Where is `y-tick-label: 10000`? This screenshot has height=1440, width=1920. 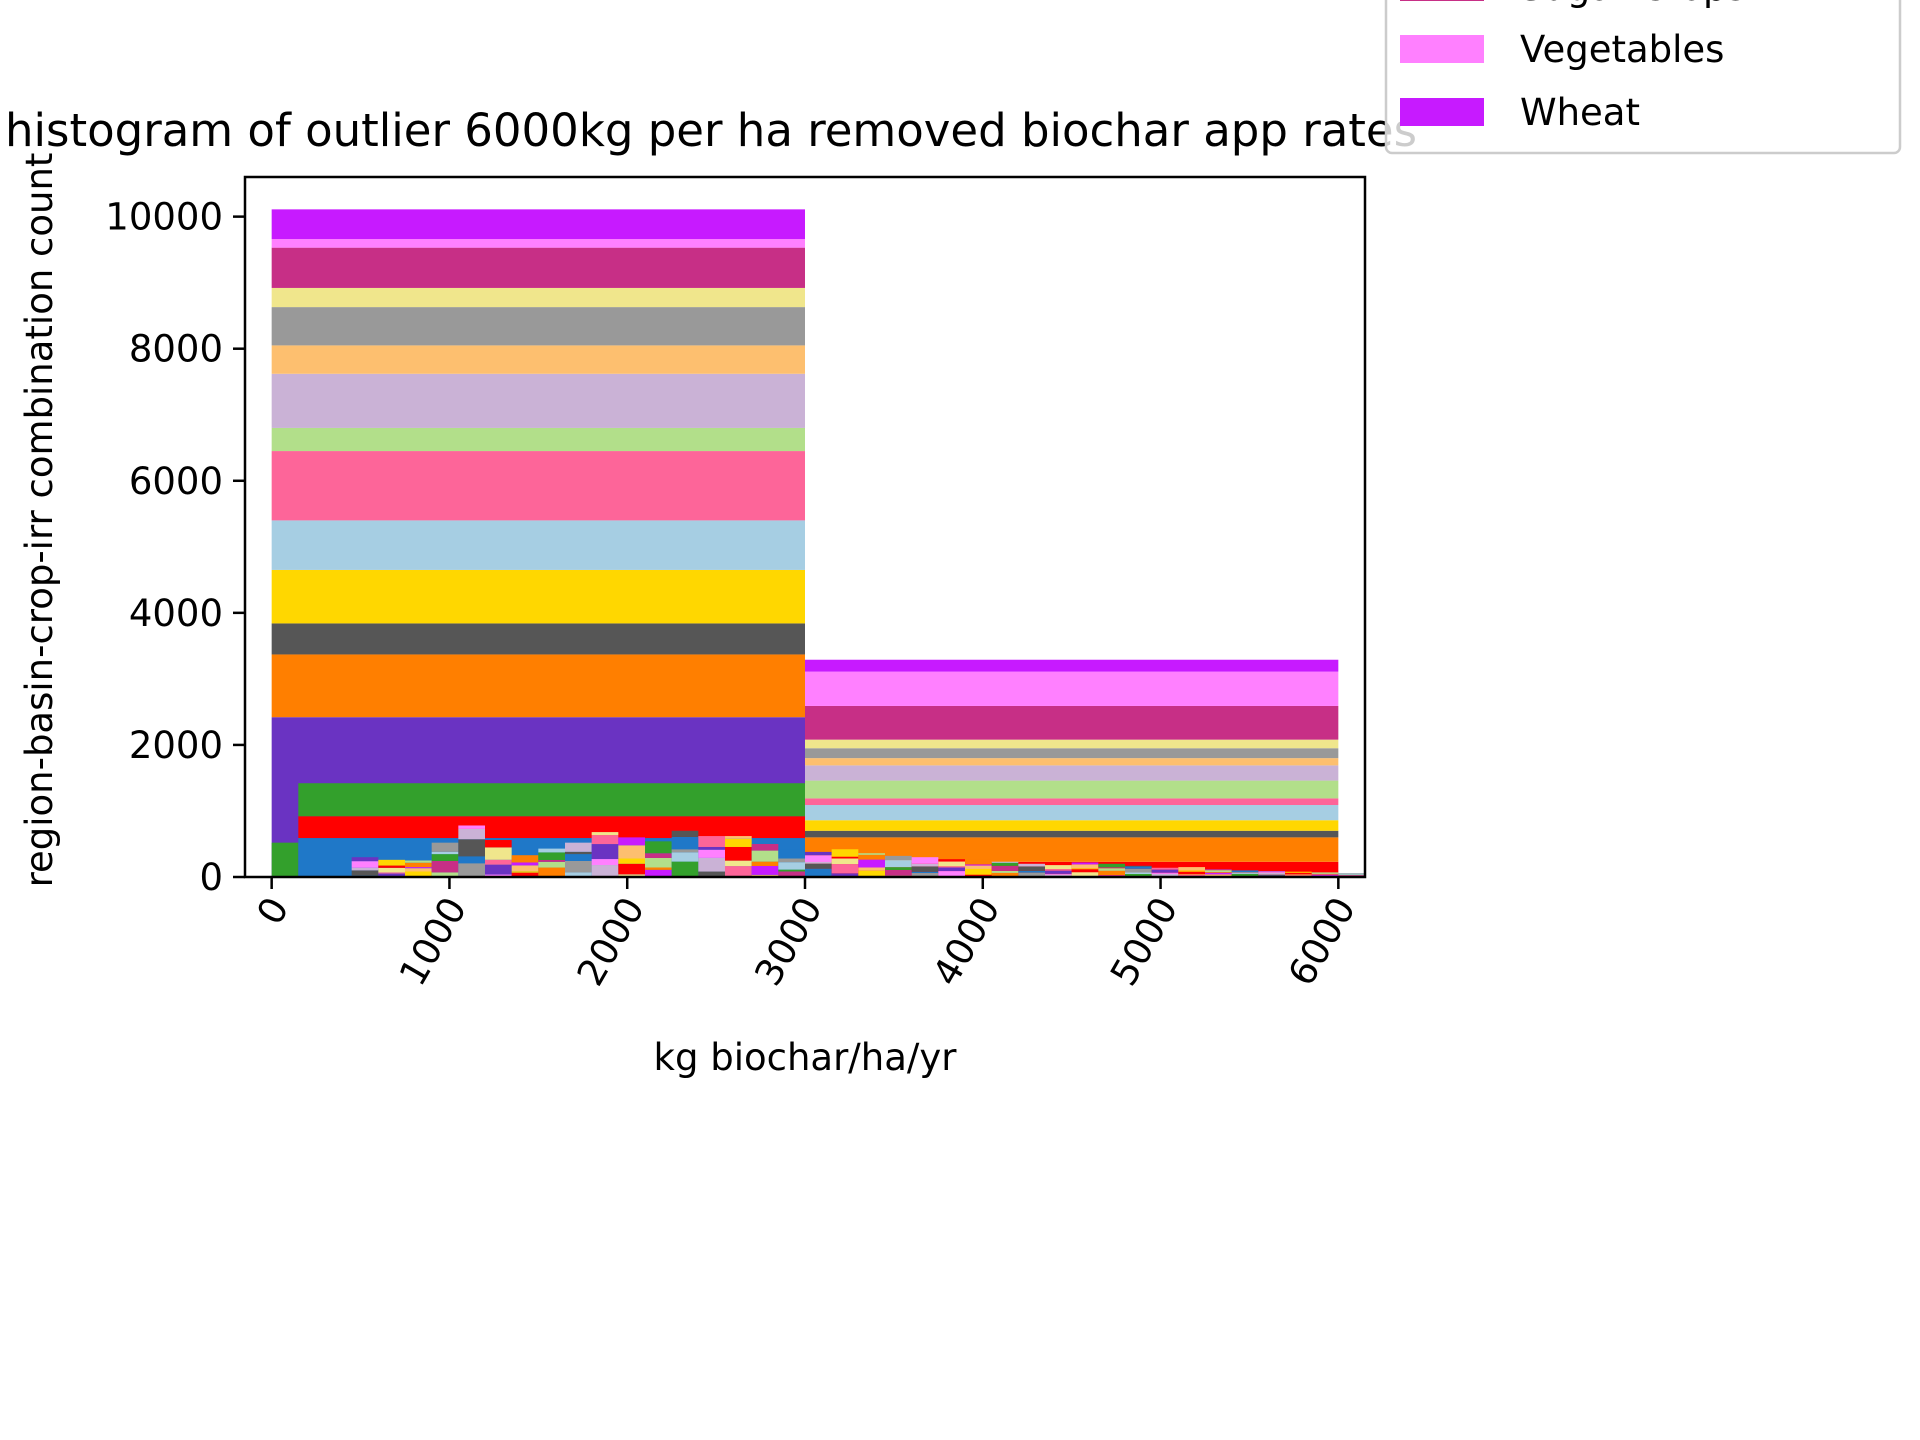
y-tick-label: 10000 is located at coordinates (164, 217).